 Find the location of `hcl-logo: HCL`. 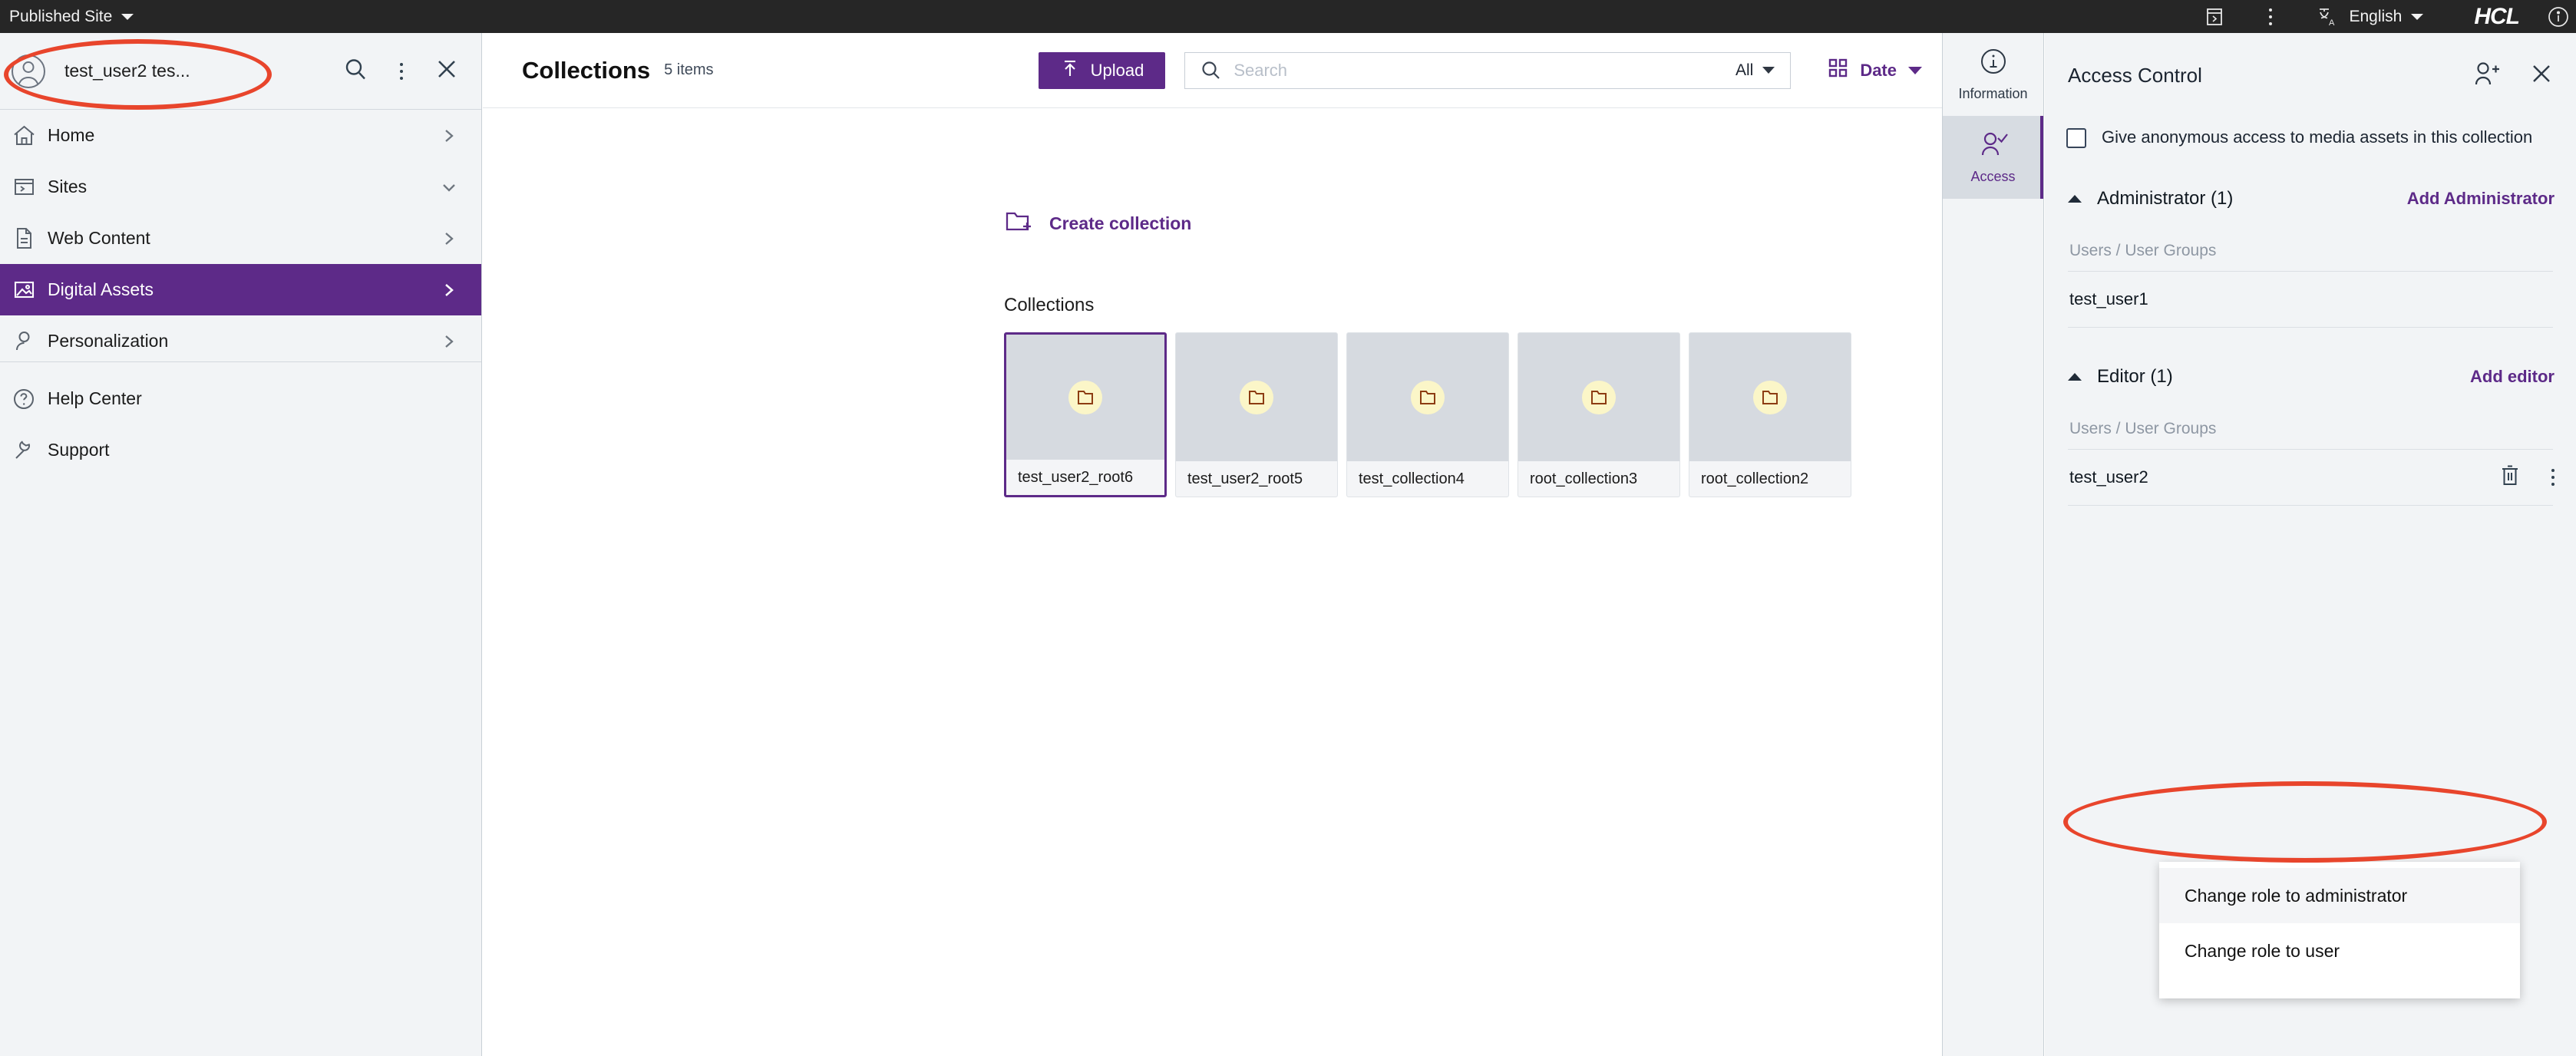

hcl-logo: HCL is located at coordinates (2497, 16).